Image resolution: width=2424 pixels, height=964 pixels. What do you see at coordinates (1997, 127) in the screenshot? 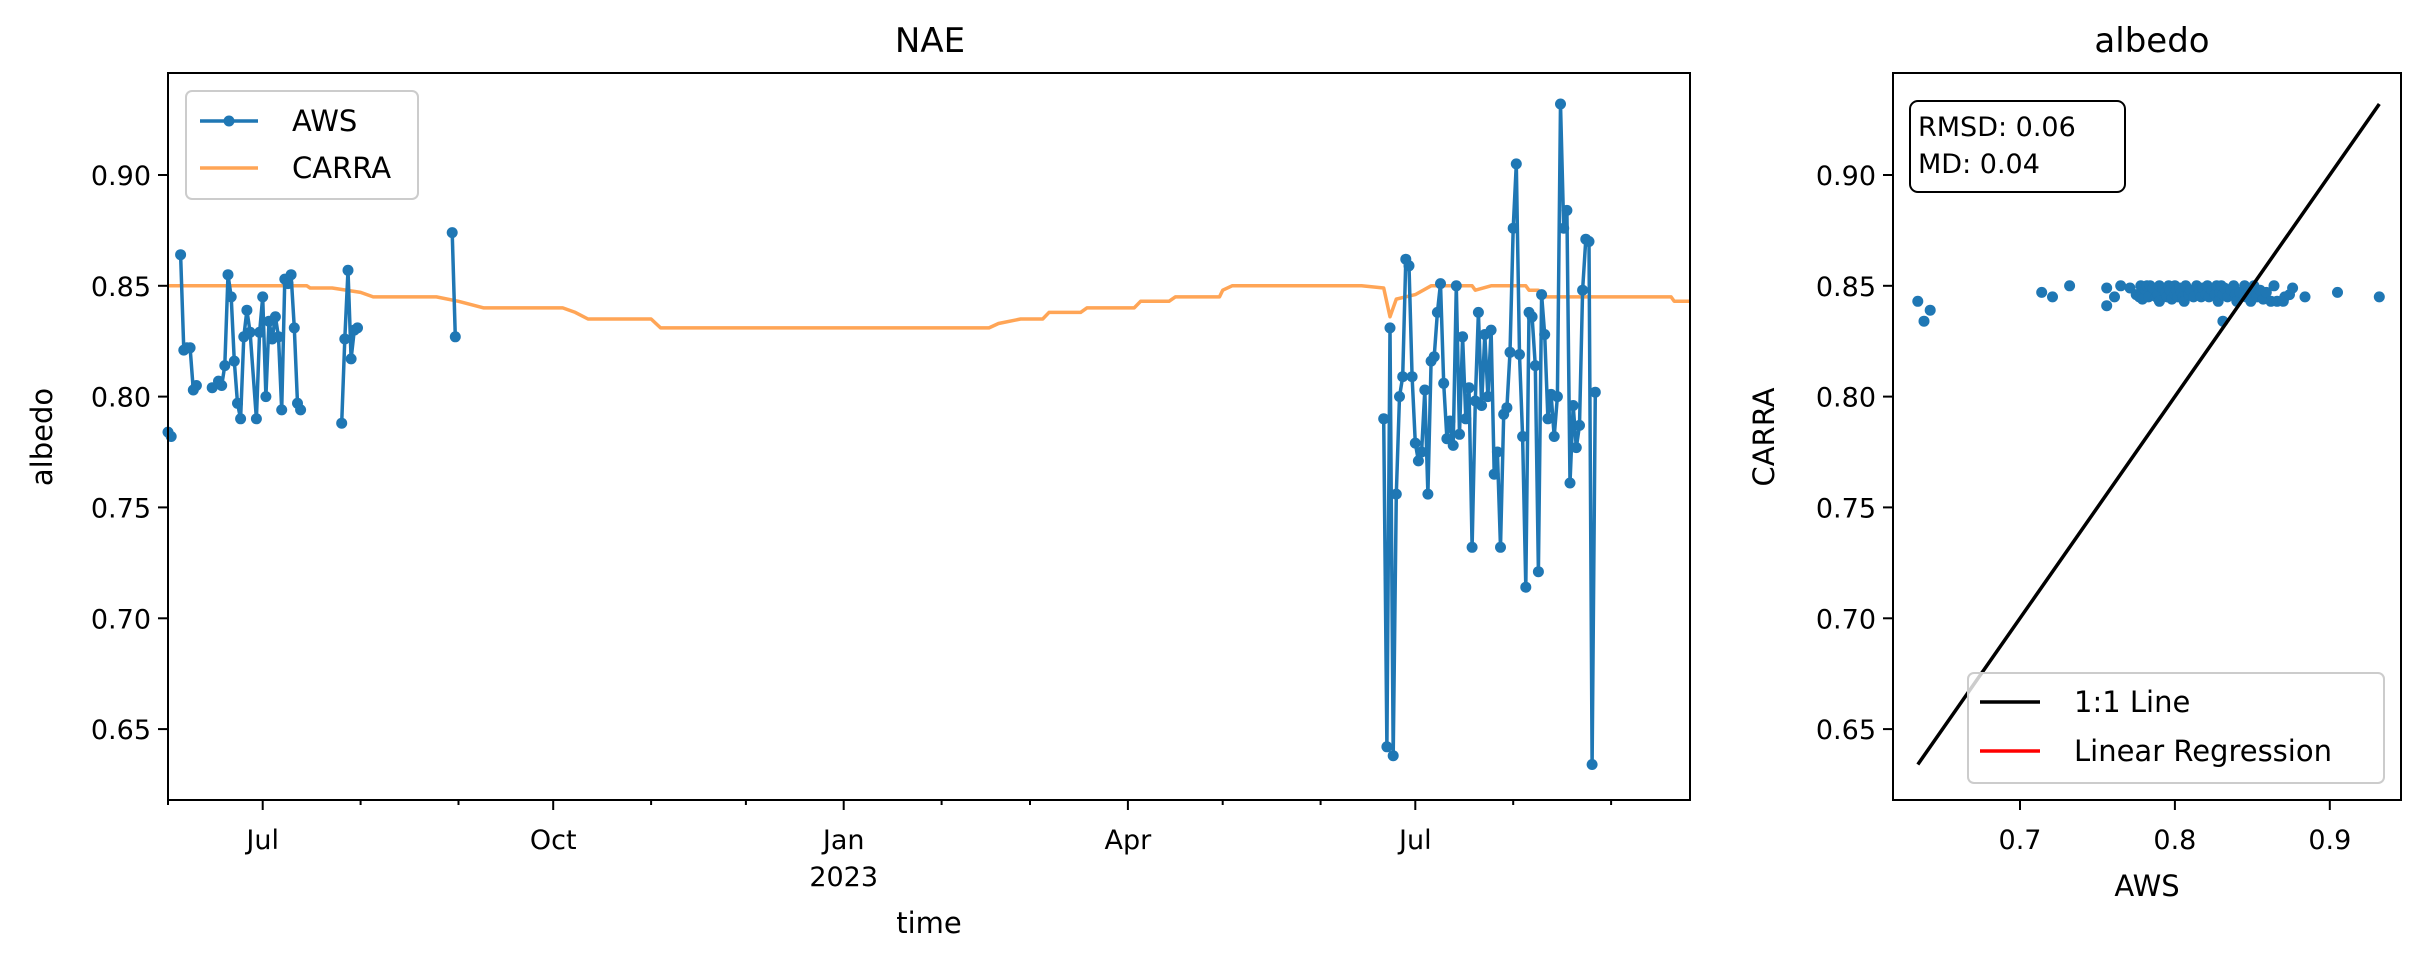
I see `rmsd-text: RMSD: 0.06` at bounding box center [1997, 127].